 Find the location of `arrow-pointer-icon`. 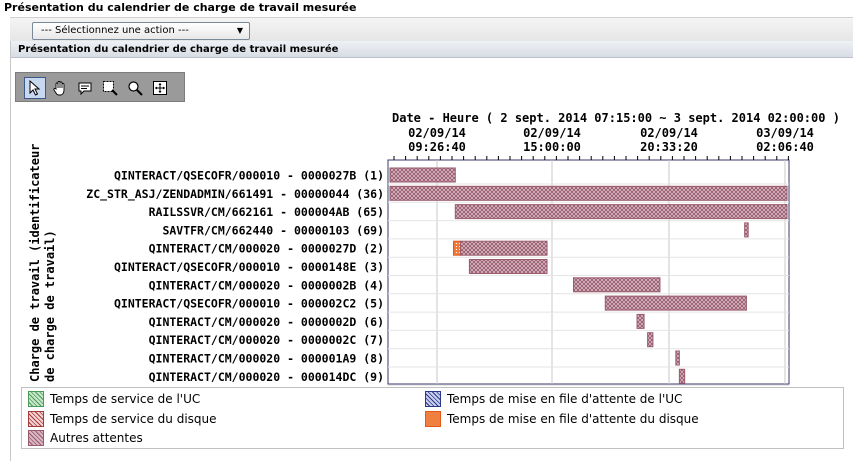

arrow-pointer-icon is located at coordinates (35, 88).